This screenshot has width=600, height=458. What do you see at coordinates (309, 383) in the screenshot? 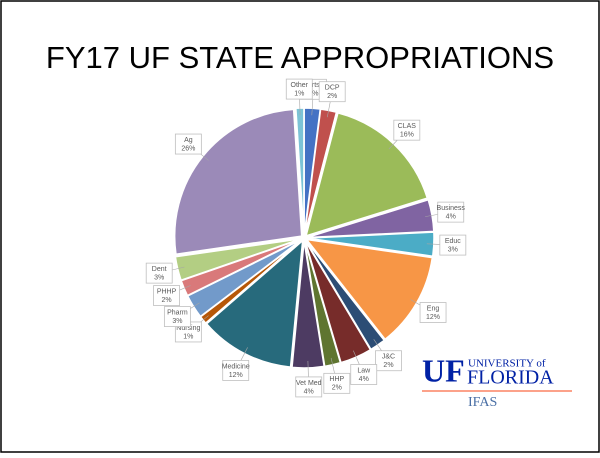
I see `label-name: Vet Med` at bounding box center [309, 383].